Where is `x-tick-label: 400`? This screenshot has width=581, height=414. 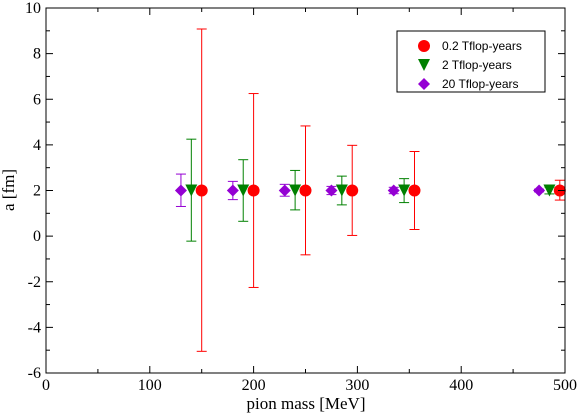 x-tick-label: 400 is located at coordinates (461, 385).